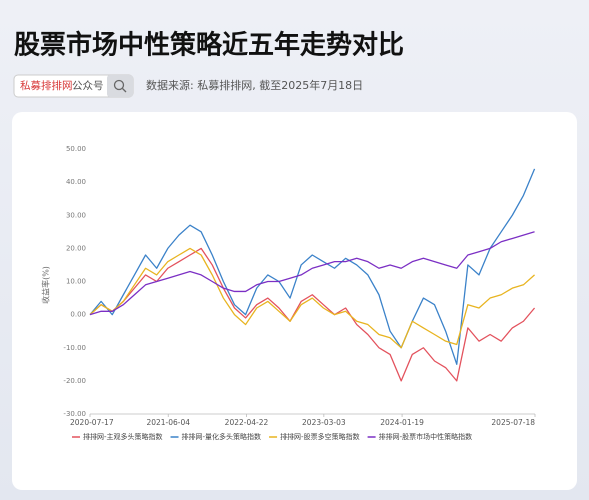 The height and width of the screenshot is (500, 589). I want to click on y-tick-label: -30.00, so click(74, 414).